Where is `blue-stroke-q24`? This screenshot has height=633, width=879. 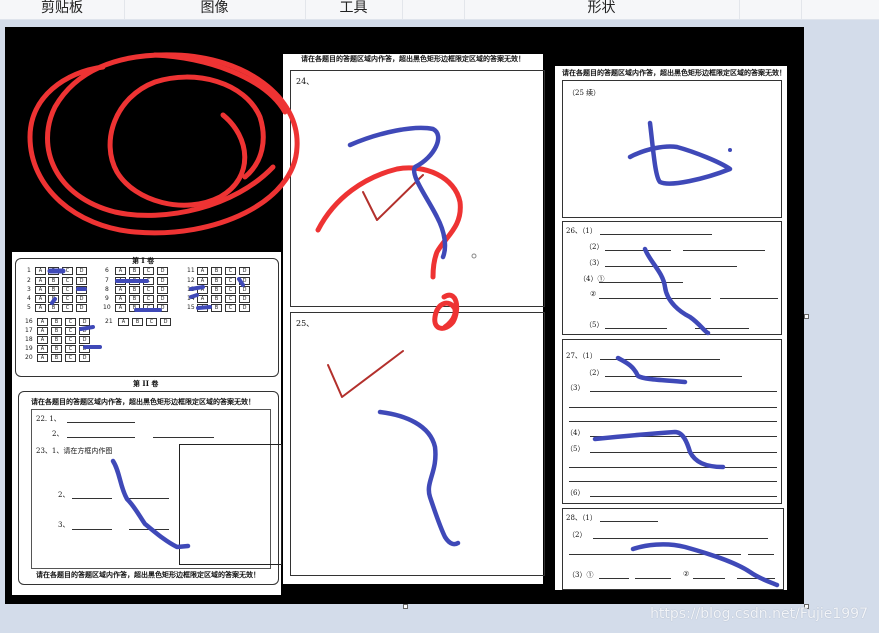 blue-stroke-q24 is located at coordinates (397, 192).